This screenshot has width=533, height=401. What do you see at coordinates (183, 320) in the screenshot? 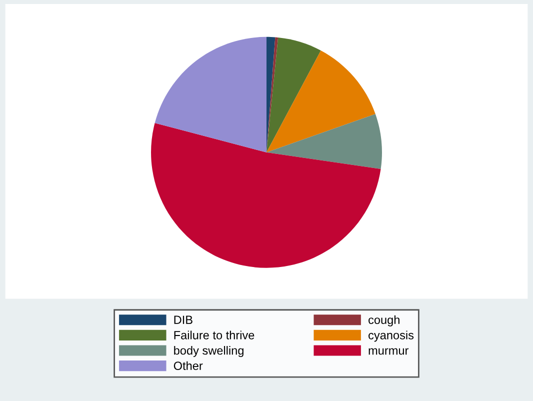
I see `legend-label: DIB` at bounding box center [183, 320].